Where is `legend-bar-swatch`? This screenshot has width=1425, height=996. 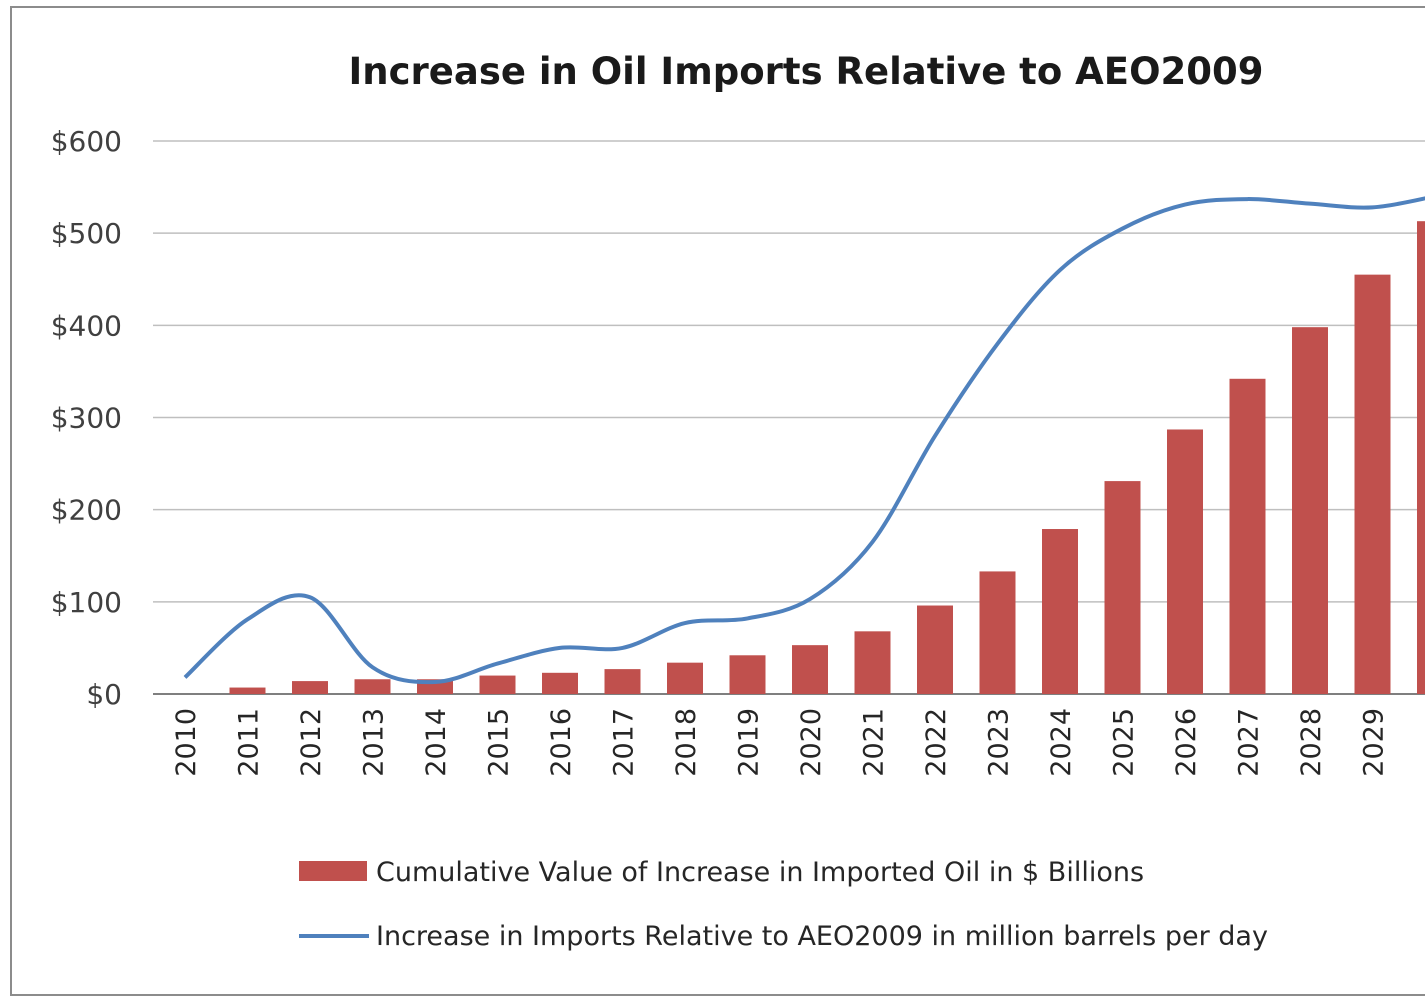
legend-bar-swatch is located at coordinates (333, 871).